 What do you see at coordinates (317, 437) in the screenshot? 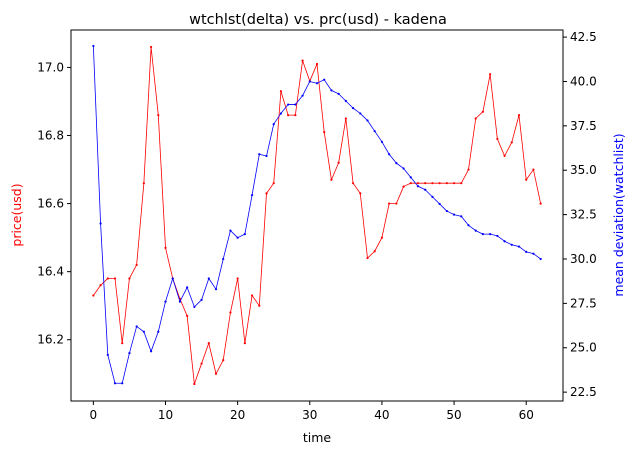
I see `x-axis-label: time` at bounding box center [317, 437].